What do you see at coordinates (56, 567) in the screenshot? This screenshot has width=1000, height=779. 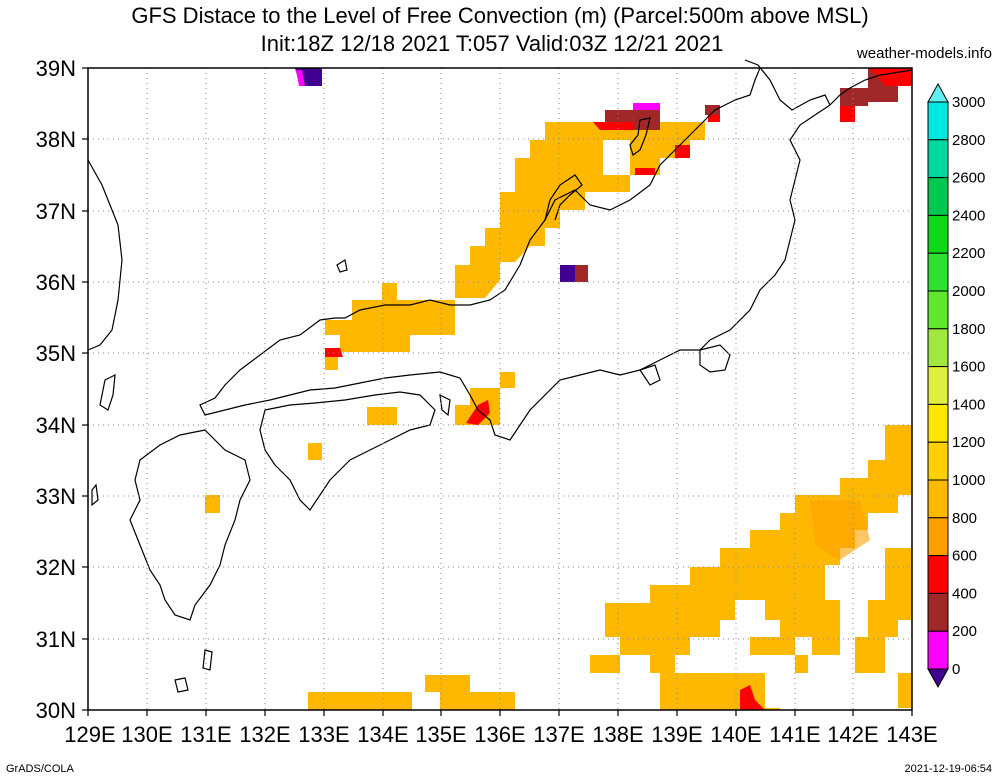 I see `lat-label-32: 32N` at bounding box center [56, 567].